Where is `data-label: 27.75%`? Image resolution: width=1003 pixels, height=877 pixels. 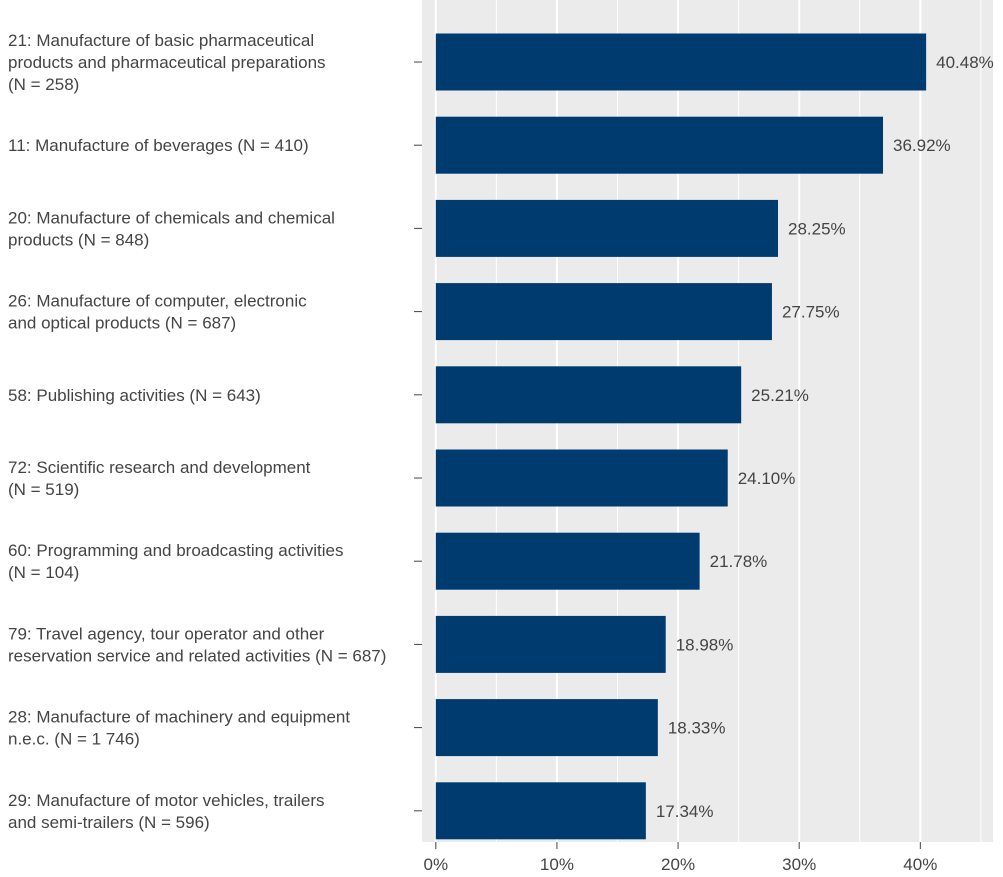 data-label: 27.75% is located at coordinates (811, 312).